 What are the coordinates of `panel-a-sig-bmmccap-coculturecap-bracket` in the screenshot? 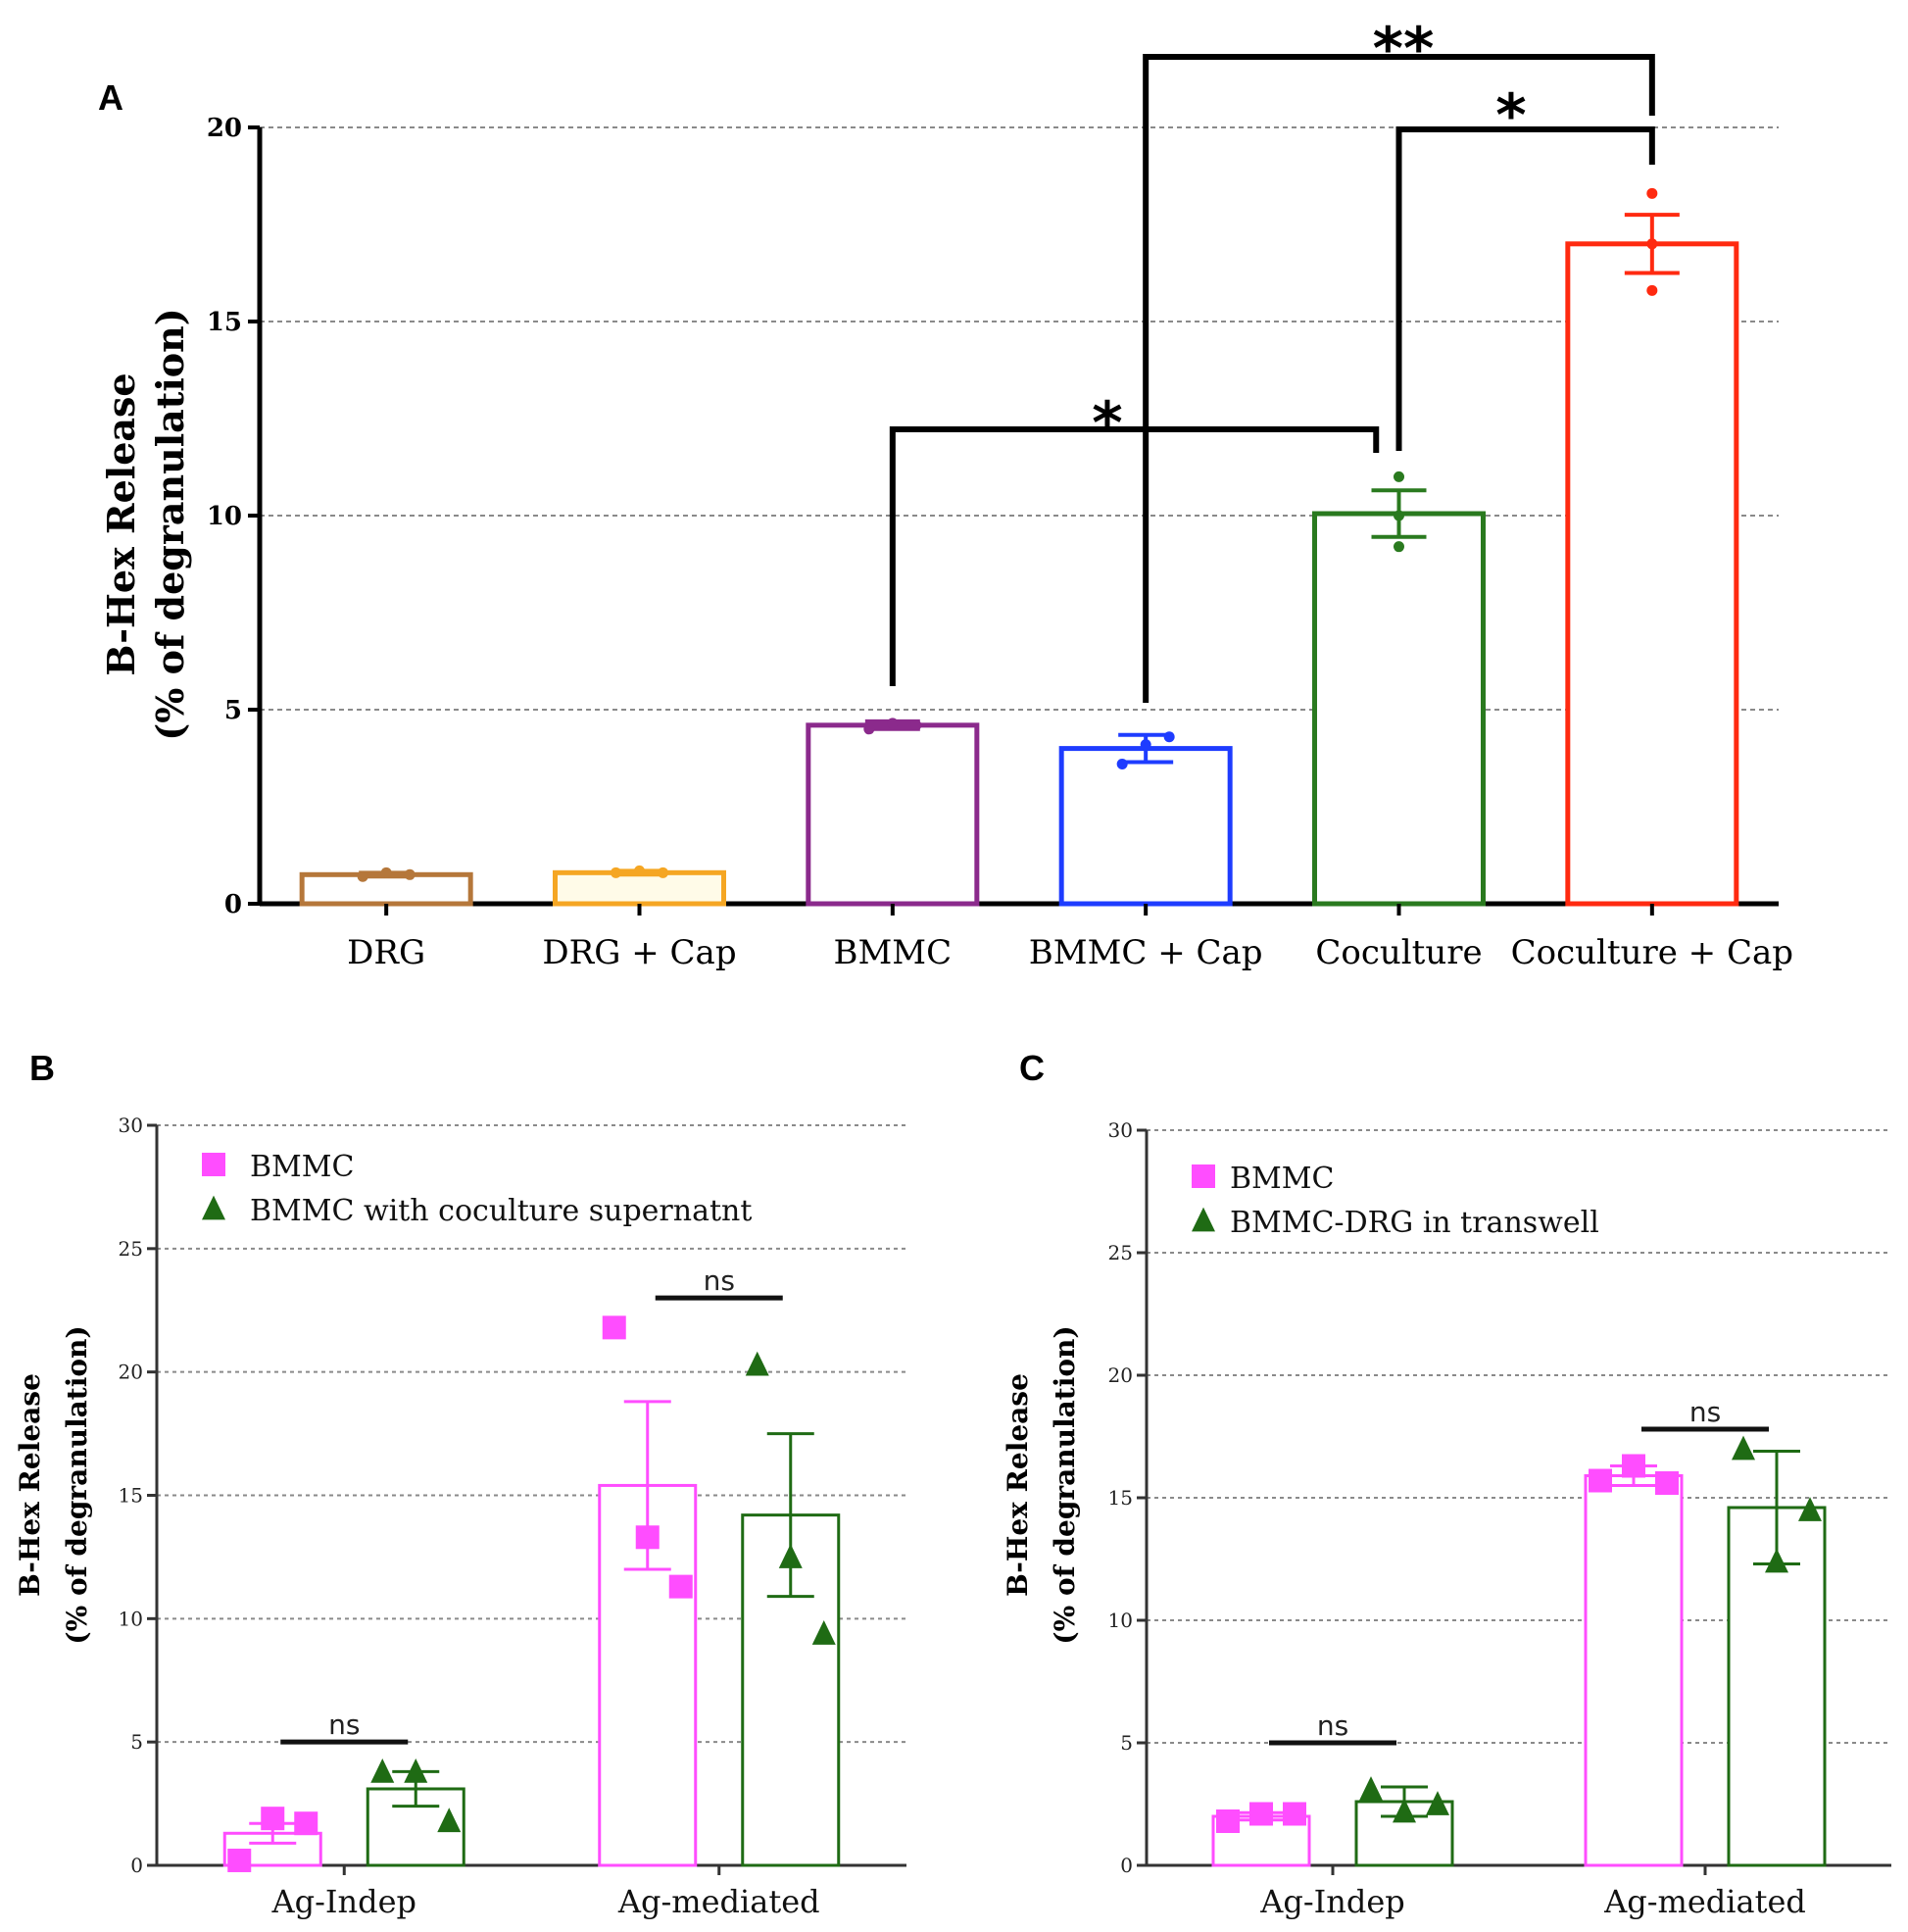 It's located at (1399, 378).